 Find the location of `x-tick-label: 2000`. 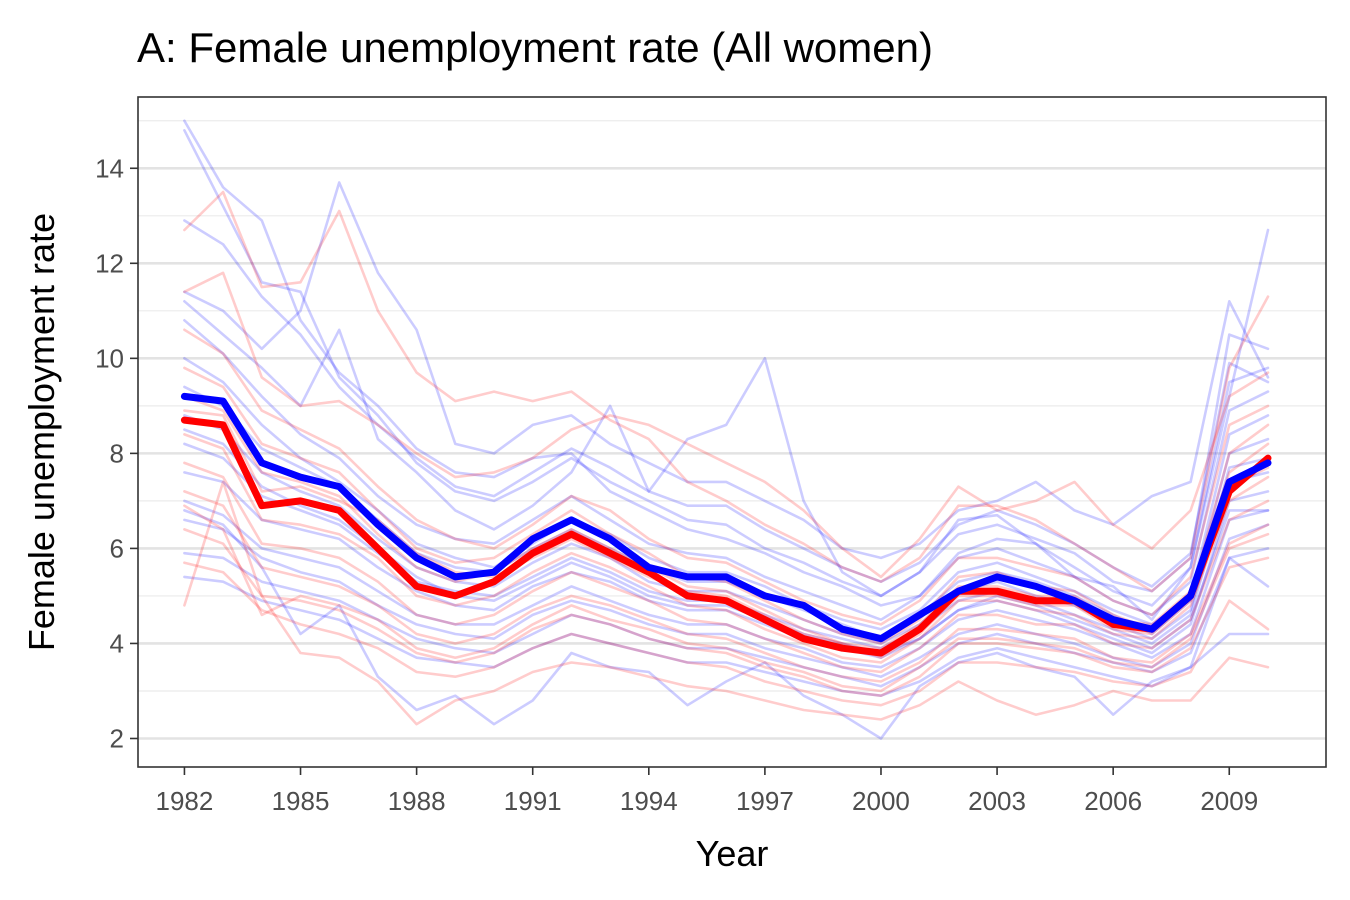

x-tick-label: 2000 is located at coordinates (881, 801).